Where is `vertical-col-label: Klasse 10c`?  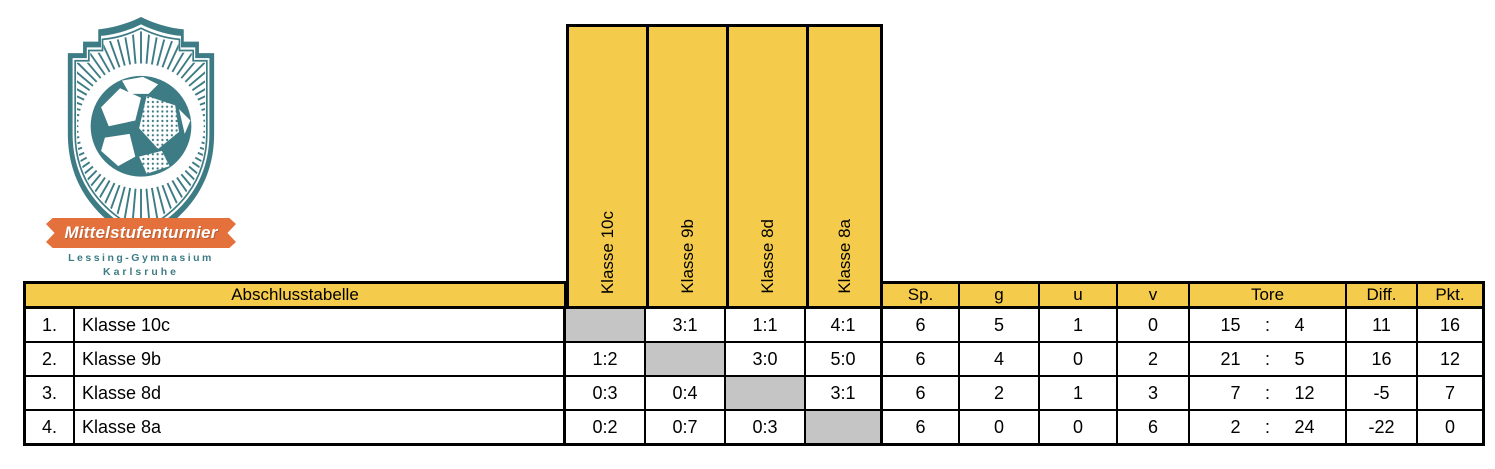 vertical-col-label: Klasse 10c is located at coordinates (607, 252).